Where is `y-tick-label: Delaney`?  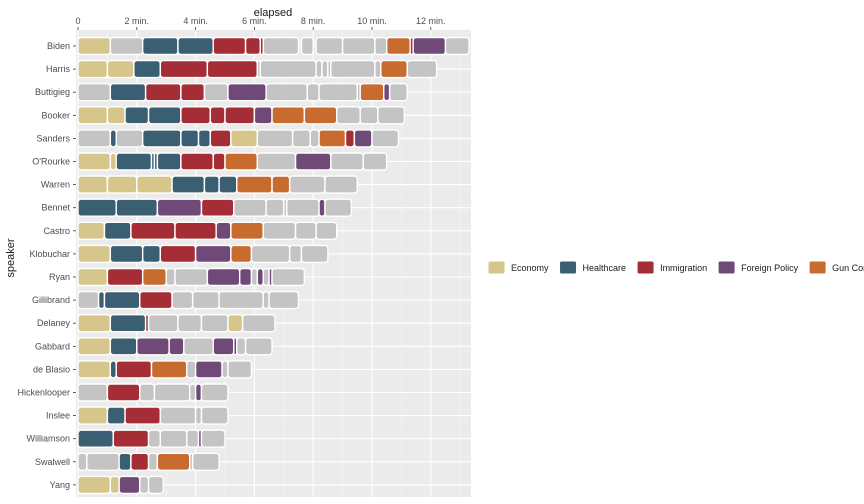
y-tick-label: Delaney is located at coordinates (54, 323).